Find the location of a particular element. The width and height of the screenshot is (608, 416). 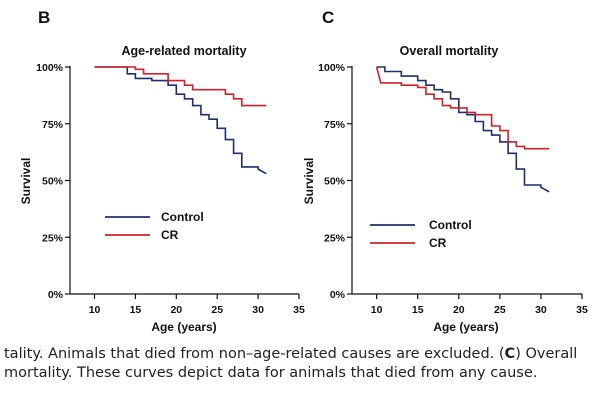

panel-letter: B is located at coordinates (44, 17).